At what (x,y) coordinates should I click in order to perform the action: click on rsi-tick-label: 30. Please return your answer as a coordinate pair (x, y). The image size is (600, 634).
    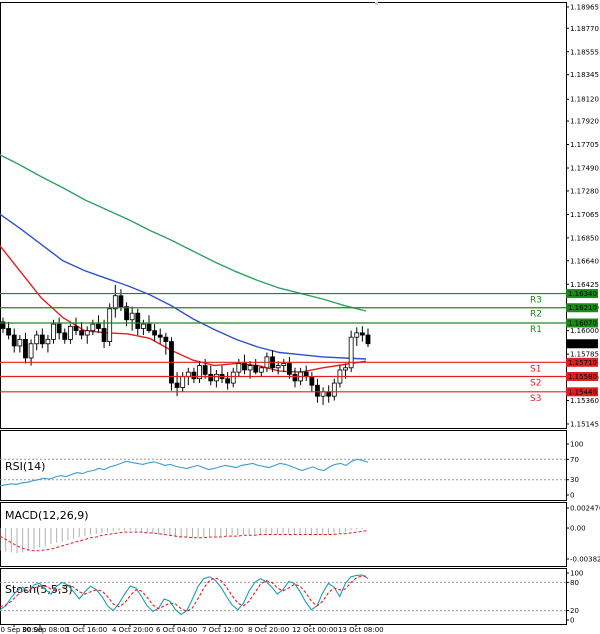
    Looking at the image, I should click on (574, 480).